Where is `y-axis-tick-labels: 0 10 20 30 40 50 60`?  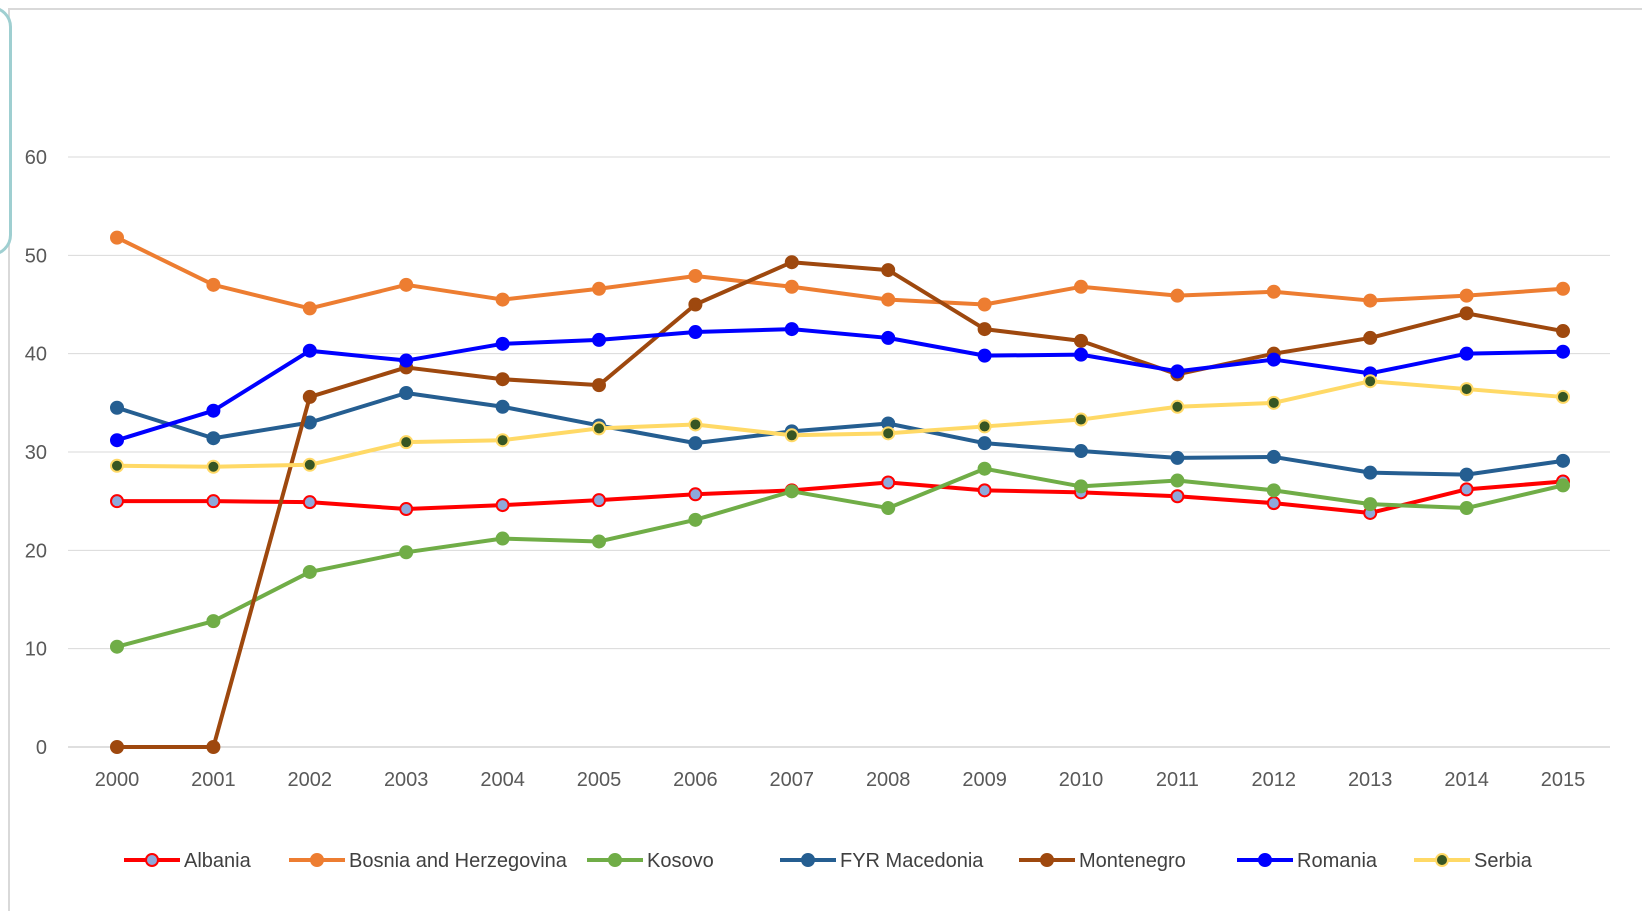
y-axis-tick-labels: 0 10 20 30 40 50 60 is located at coordinates (36, 453).